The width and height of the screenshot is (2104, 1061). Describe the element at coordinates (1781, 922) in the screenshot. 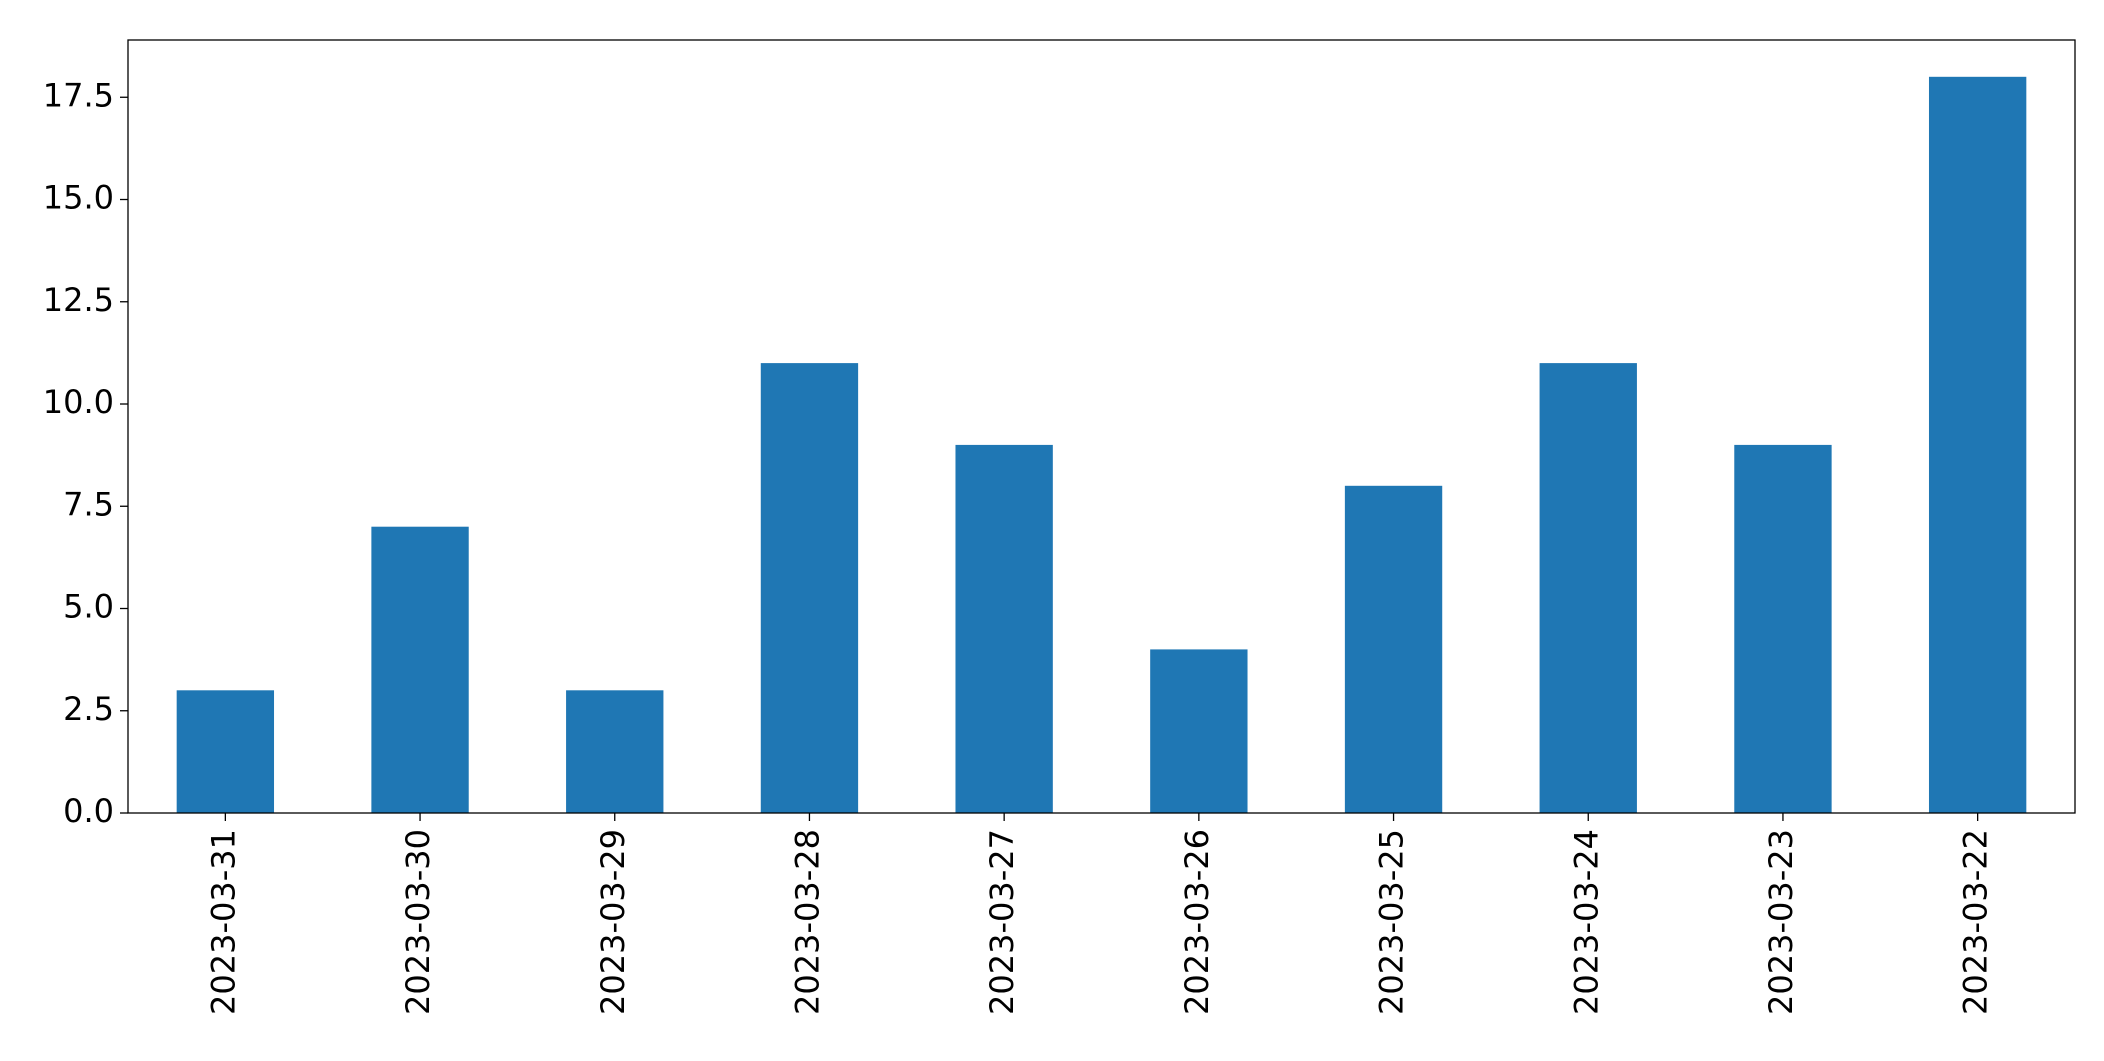

I see `x-tick-label: 2023-03-23` at that location.